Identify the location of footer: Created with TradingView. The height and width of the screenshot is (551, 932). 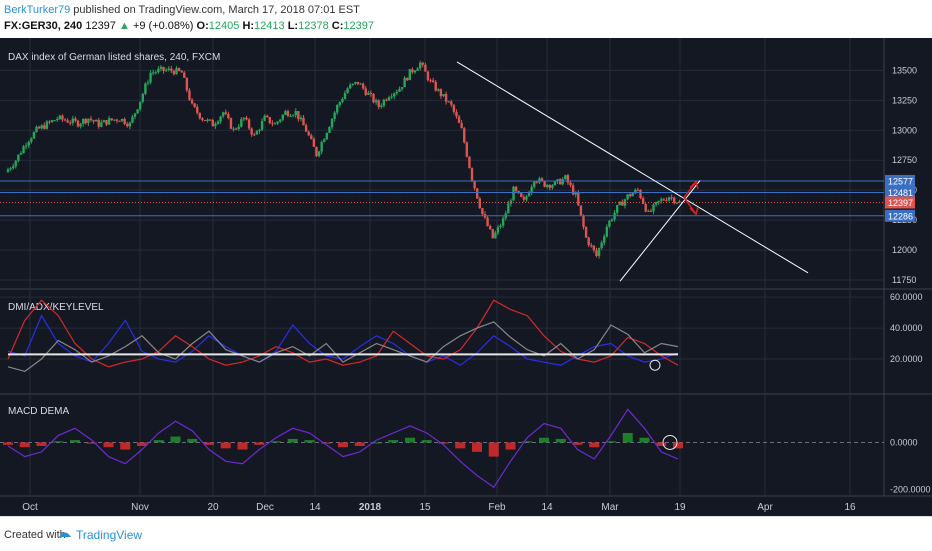
(466, 533).